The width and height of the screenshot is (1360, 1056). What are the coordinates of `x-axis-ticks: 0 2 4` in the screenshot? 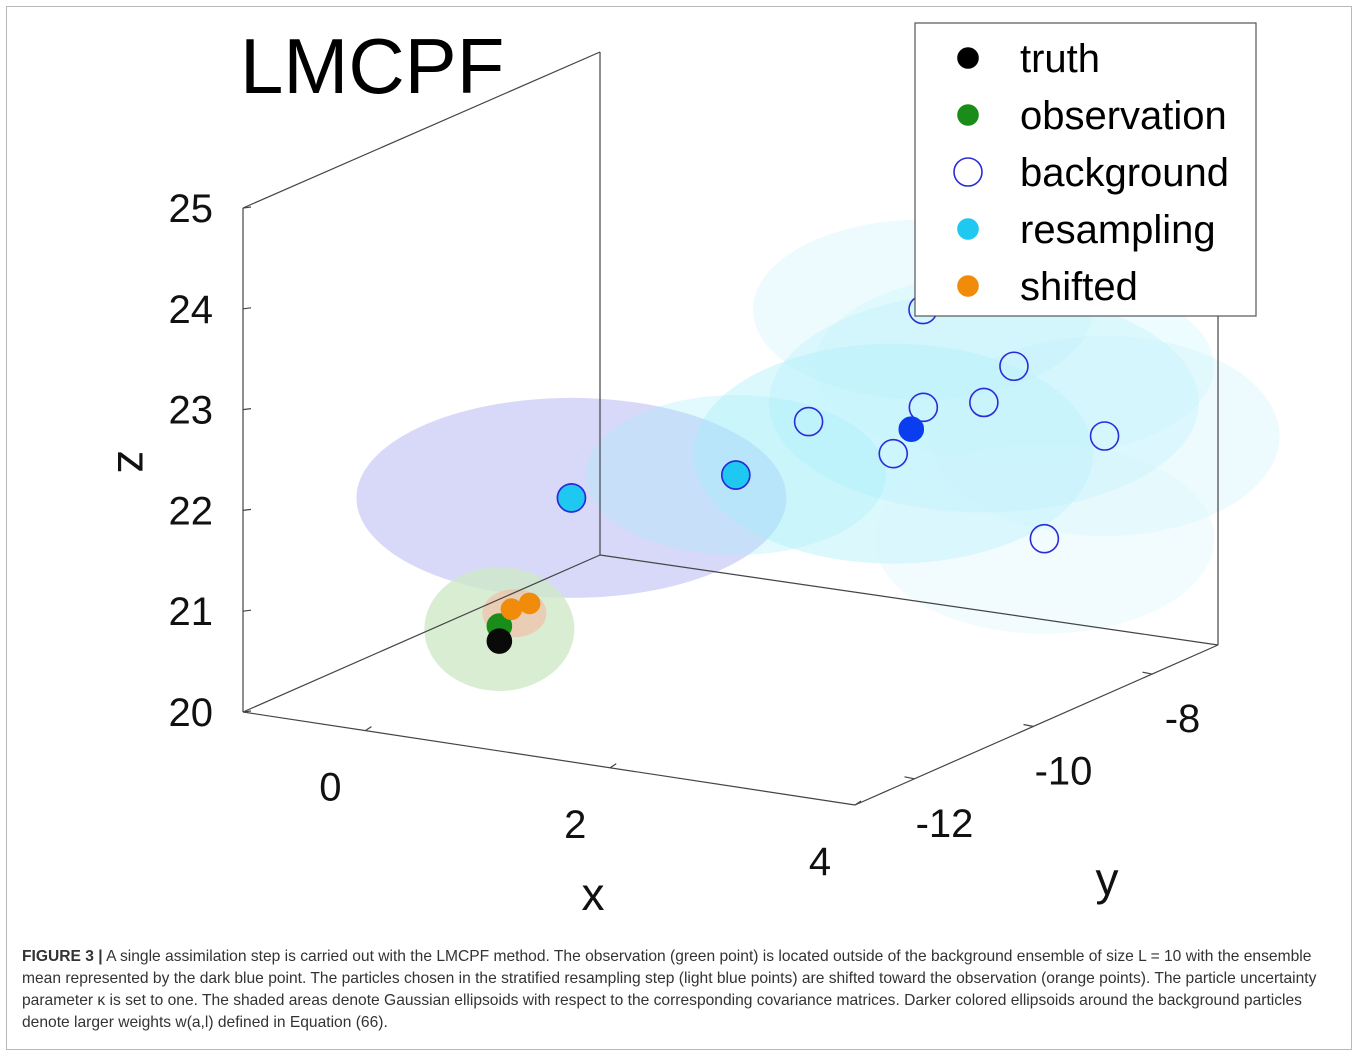 It's located at (590, 805).